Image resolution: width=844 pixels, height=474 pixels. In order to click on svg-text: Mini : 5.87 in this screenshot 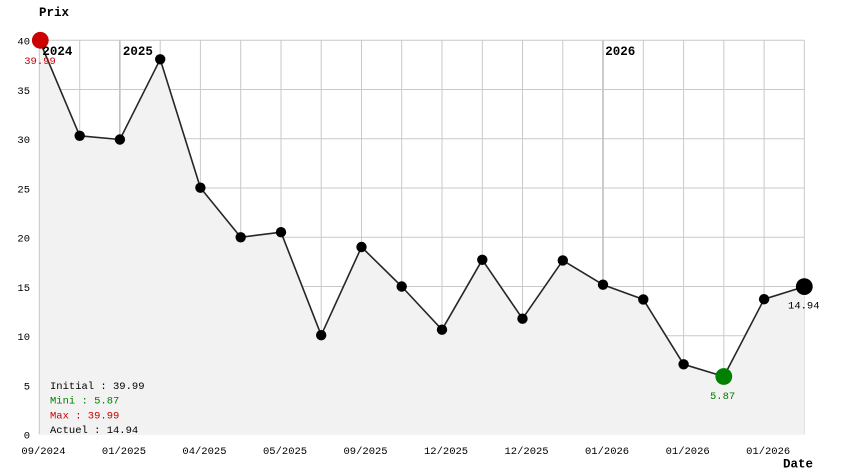, I will do `click(84, 402)`.